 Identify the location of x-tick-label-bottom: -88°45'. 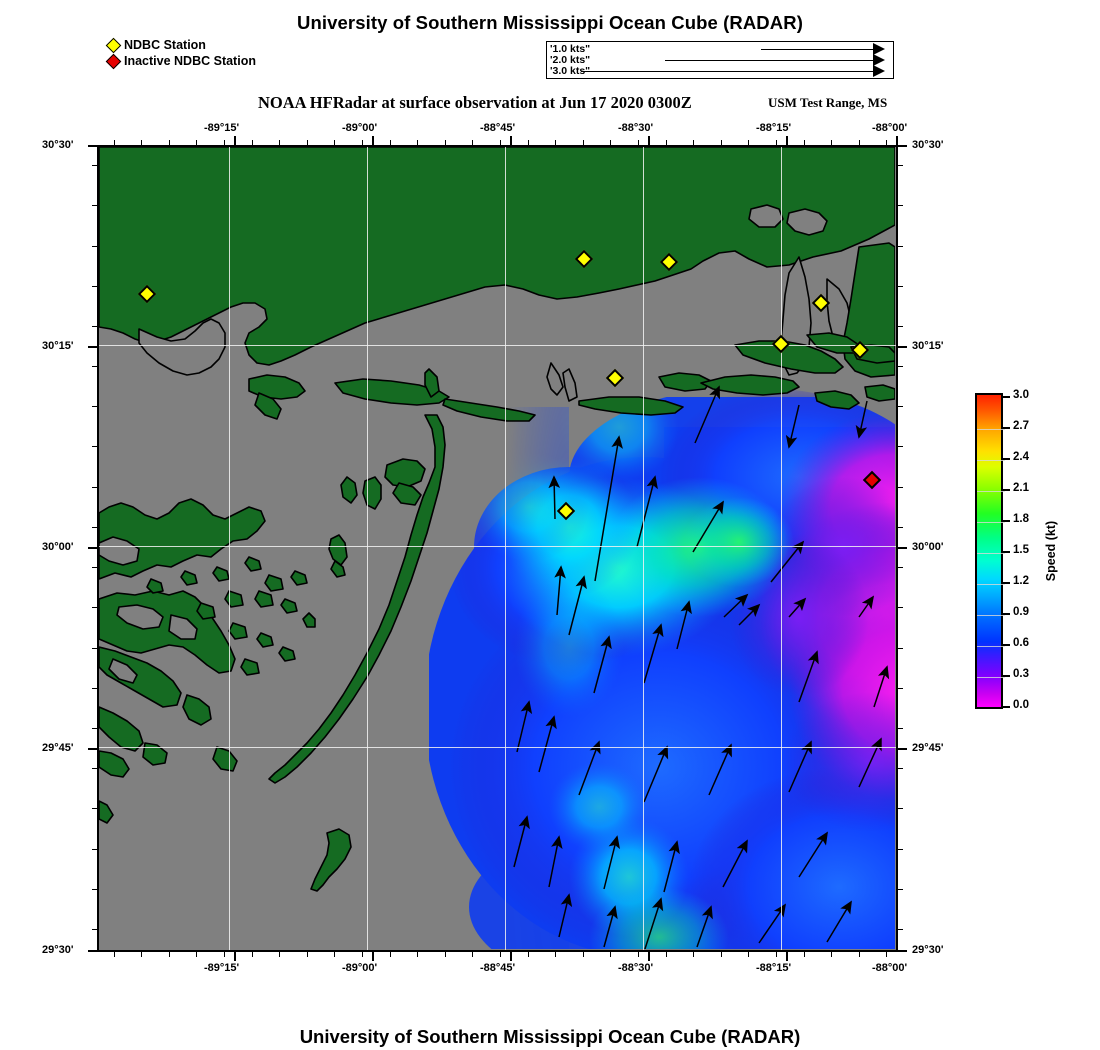
(498, 968).